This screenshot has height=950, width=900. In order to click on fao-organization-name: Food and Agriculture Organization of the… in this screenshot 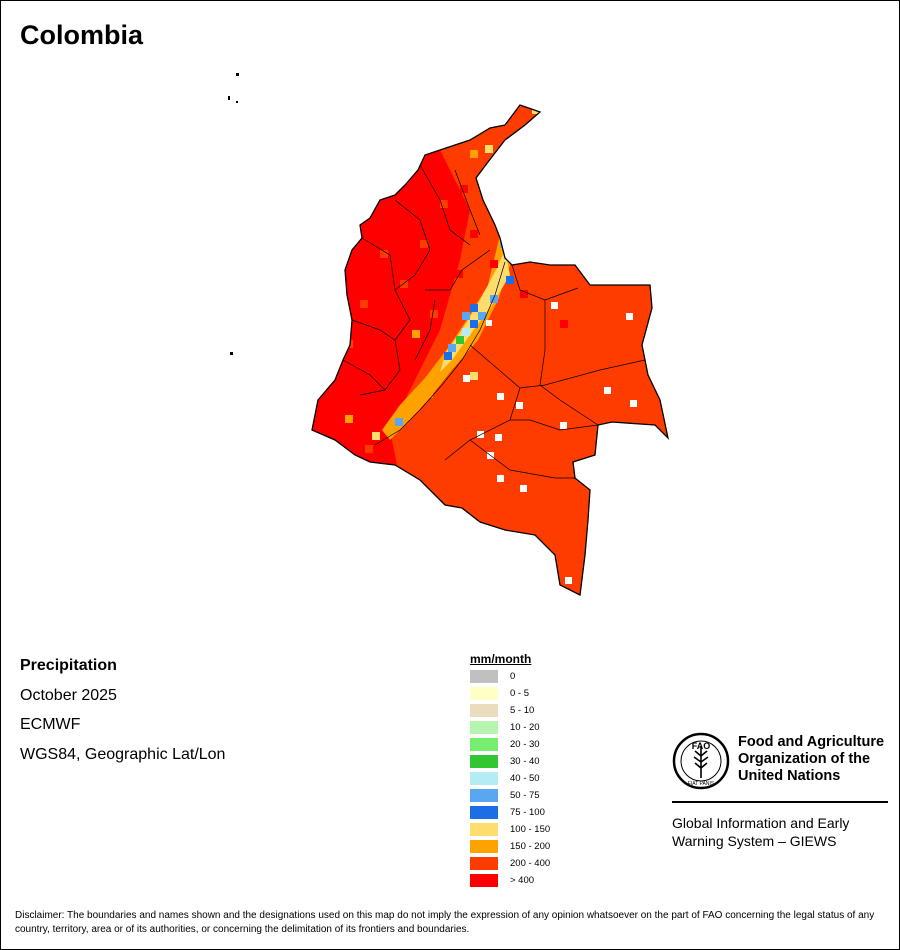, I will do `click(811, 759)`.